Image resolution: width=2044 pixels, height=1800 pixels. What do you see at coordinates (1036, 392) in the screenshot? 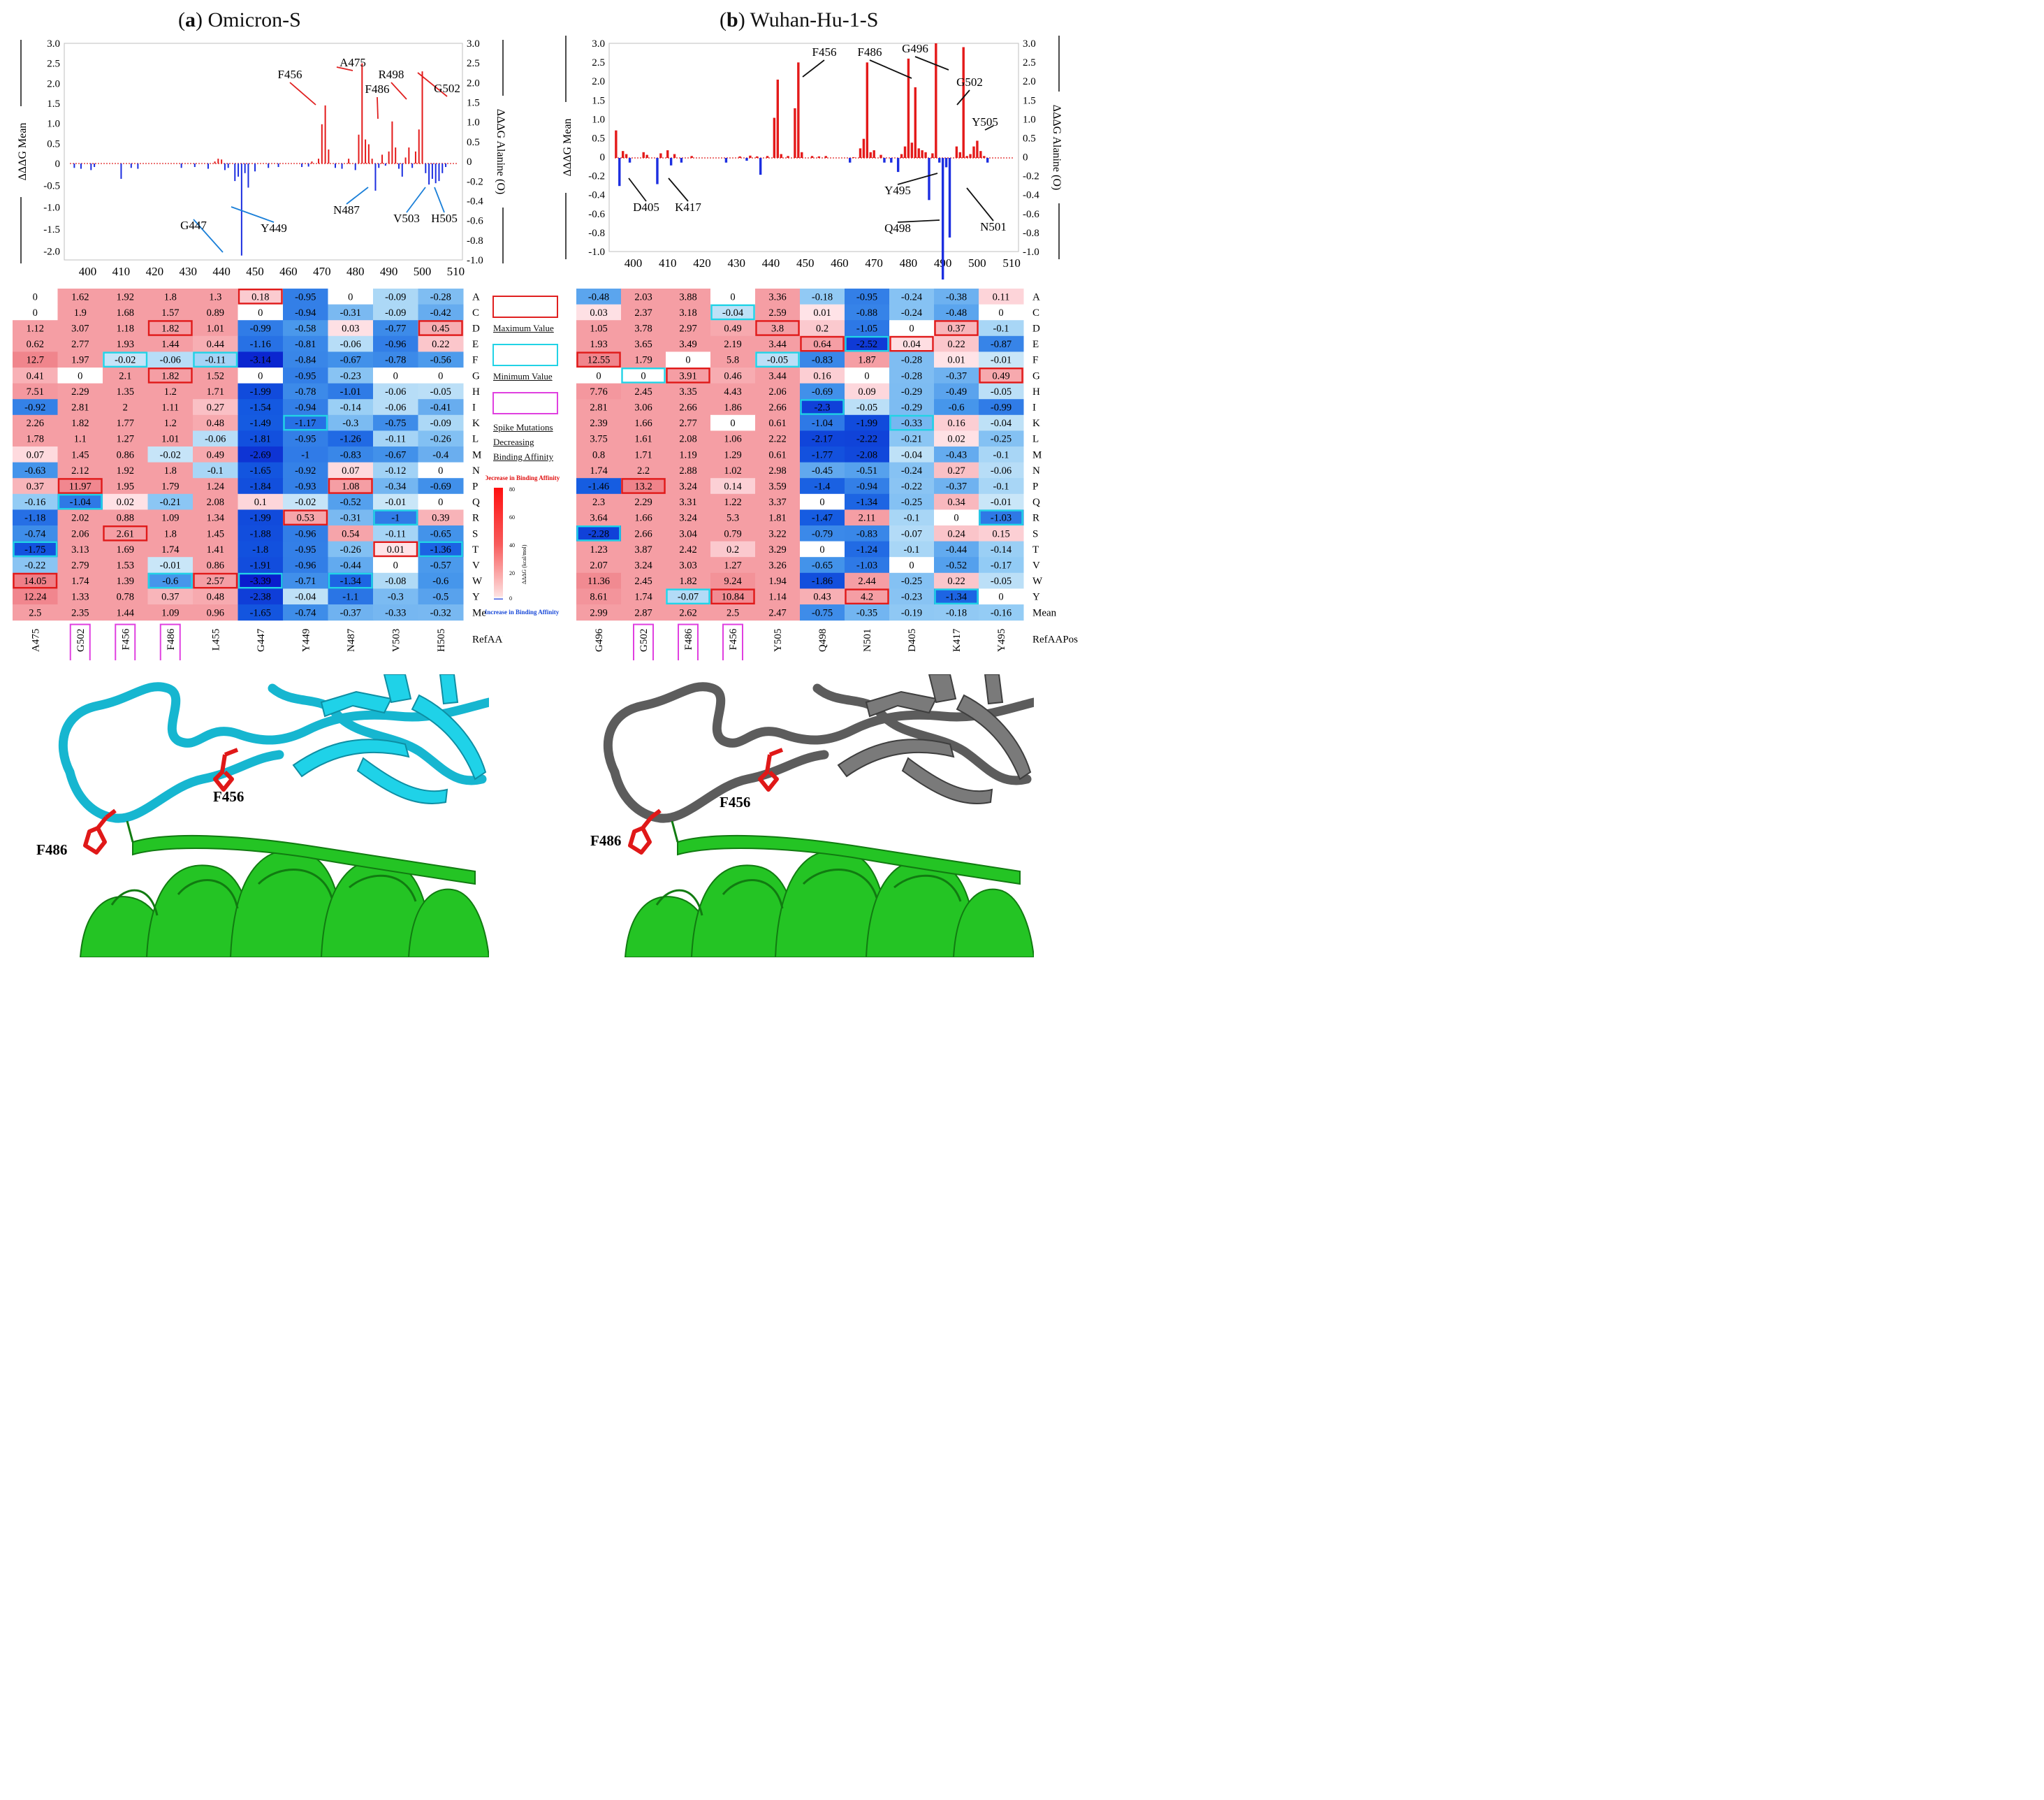
I see `heatmap-row-label: H` at bounding box center [1036, 392].